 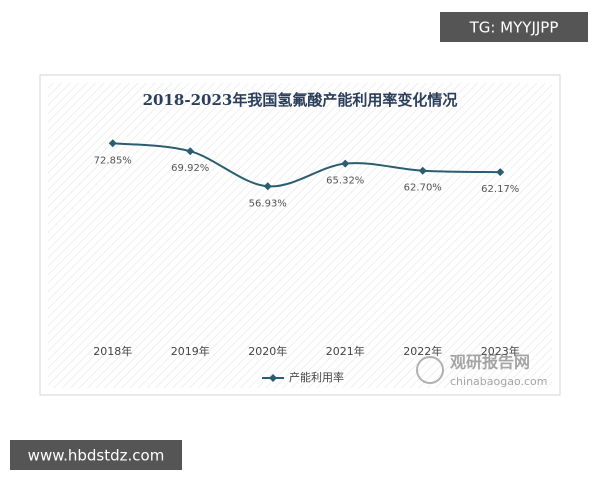 I want to click on watermark-url: chinabaogao.com, so click(x=499, y=381).